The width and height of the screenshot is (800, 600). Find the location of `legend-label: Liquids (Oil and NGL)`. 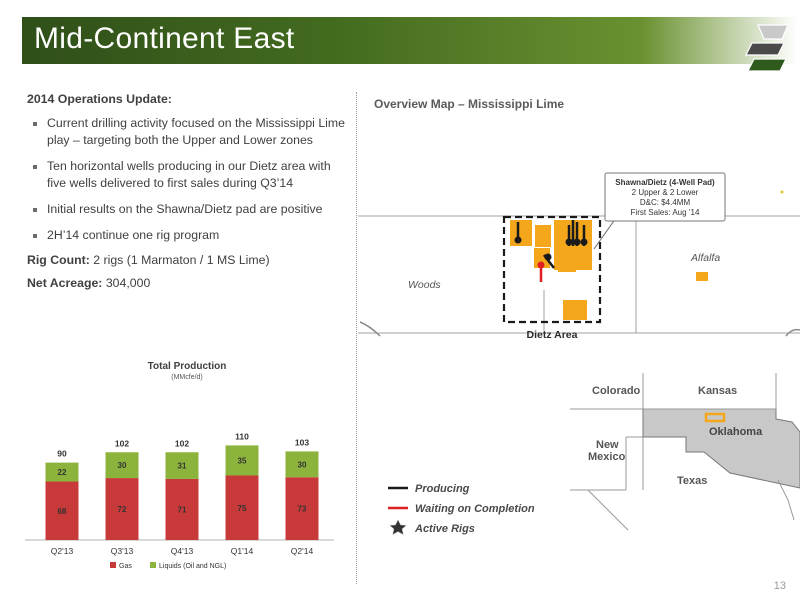

legend-label: Liquids (Oil and NGL) is located at coordinates (192, 566).